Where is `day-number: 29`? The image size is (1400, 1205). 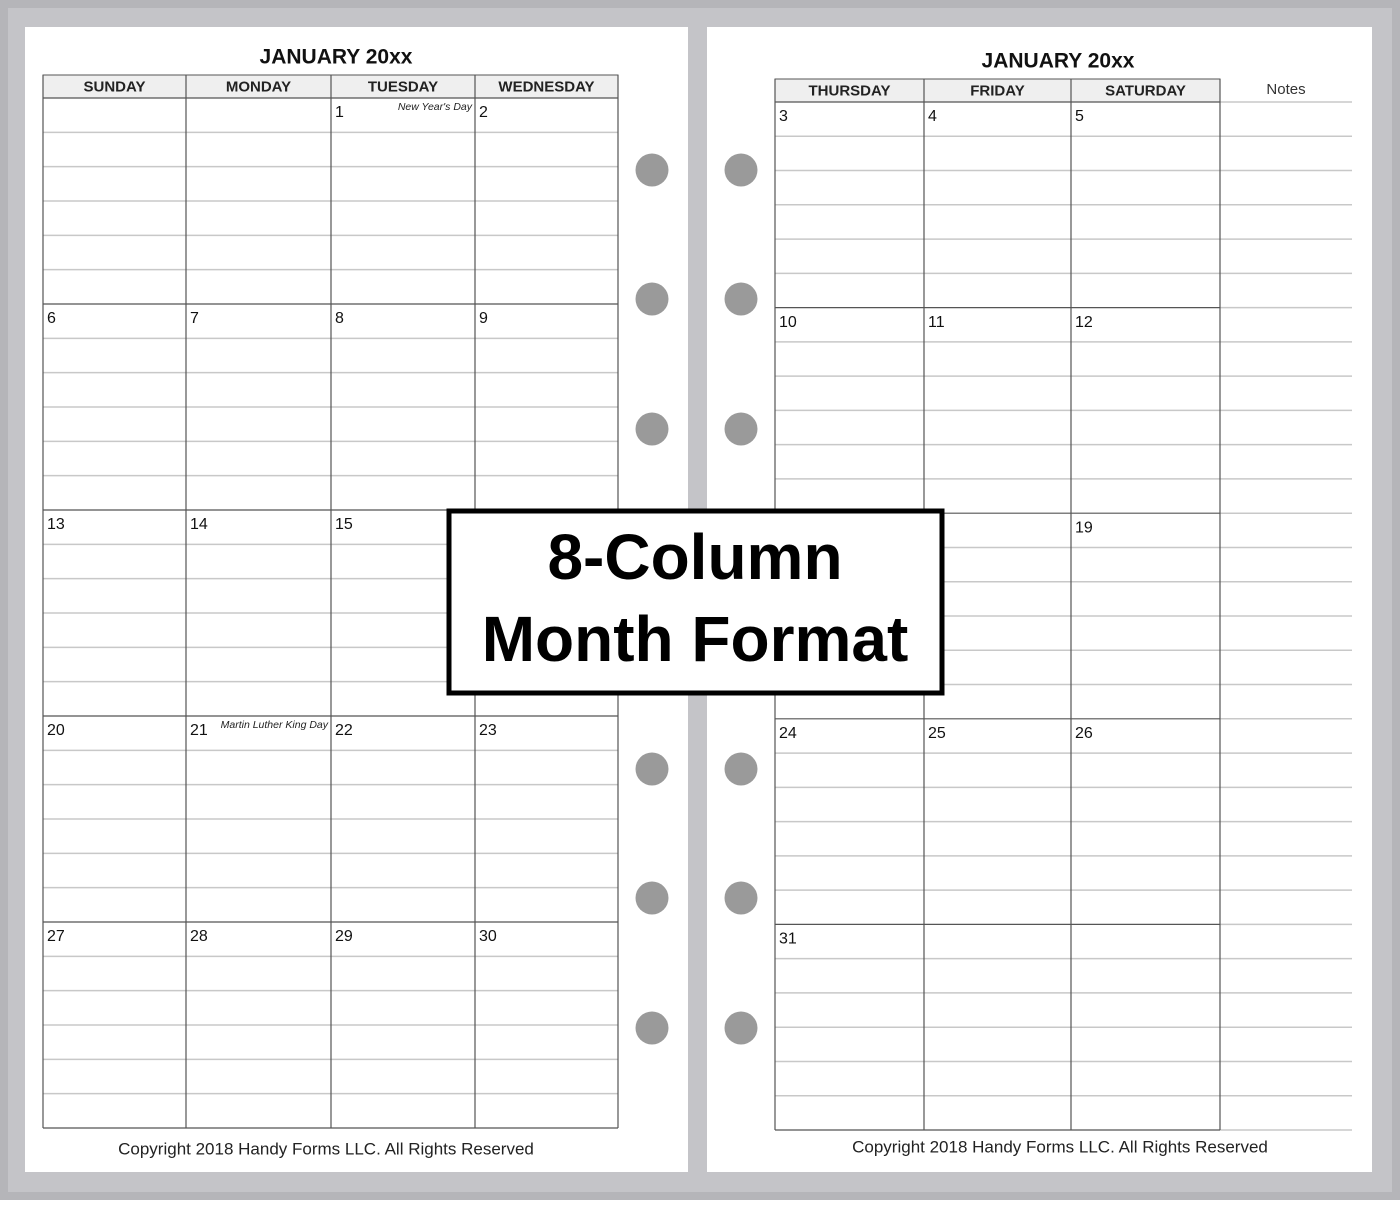
day-number: 29 is located at coordinates (344, 936).